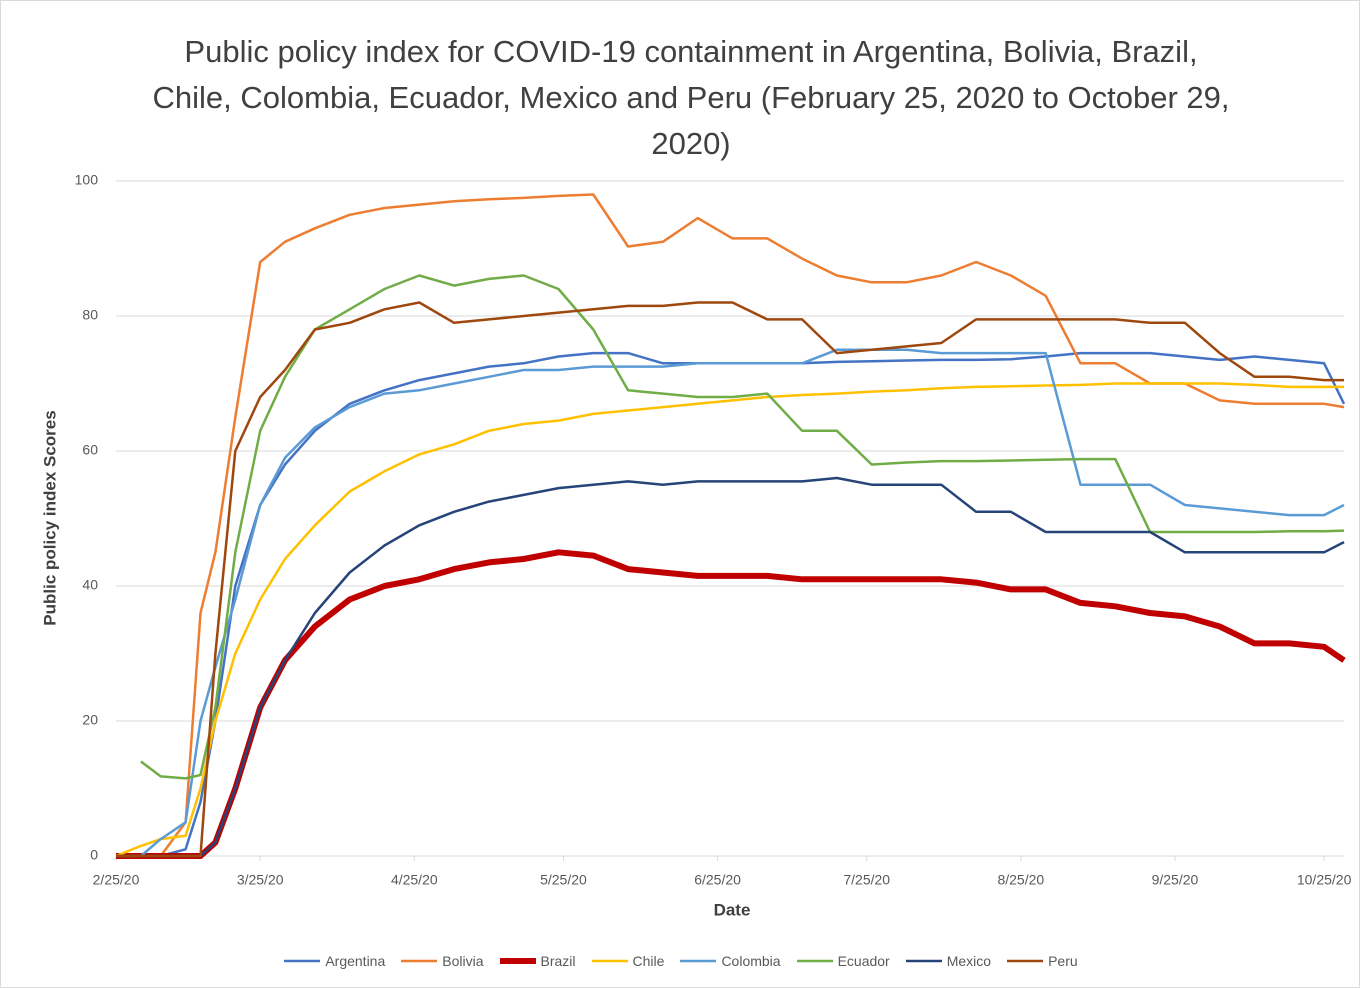 This screenshot has width=1360, height=988. What do you see at coordinates (90, 450) in the screenshot?
I see `y-tick-label: 60` at bounding box center [90, 450].